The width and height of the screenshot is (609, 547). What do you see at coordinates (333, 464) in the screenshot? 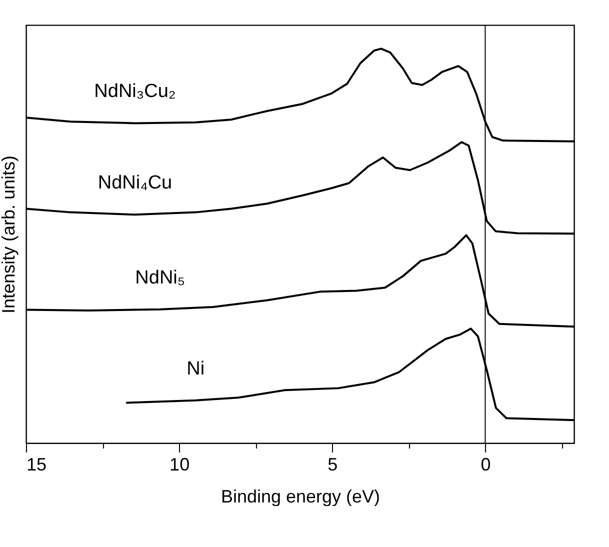
I see `x-tick-label: 5` at bounding box center [333, 464].